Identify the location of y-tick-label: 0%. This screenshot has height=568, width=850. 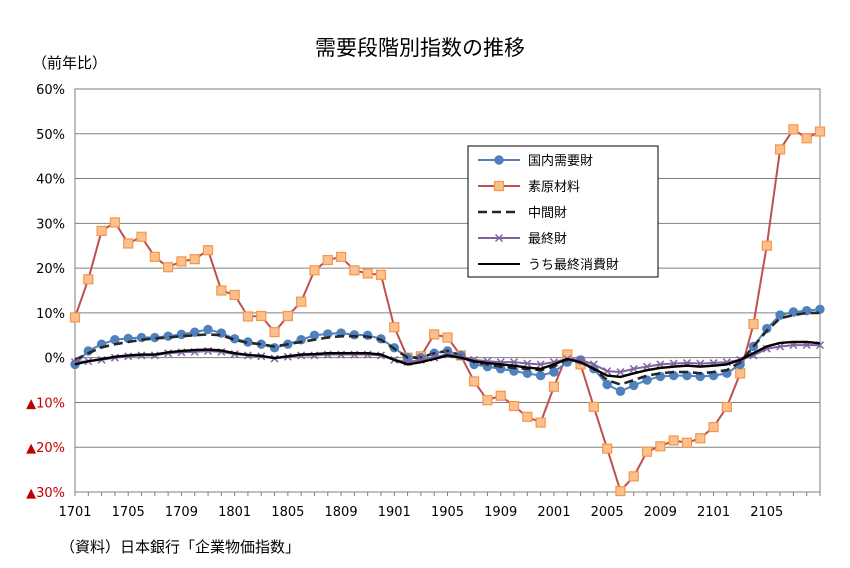
(54, 359).